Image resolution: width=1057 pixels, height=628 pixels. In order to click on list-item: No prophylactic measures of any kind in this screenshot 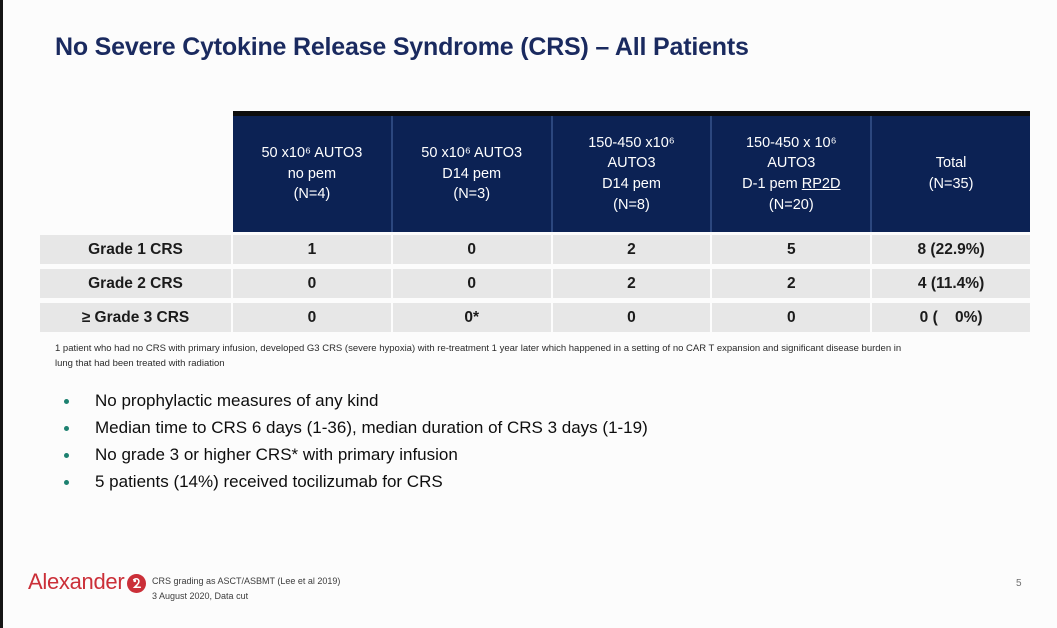, I will do `click(474, 401)`.